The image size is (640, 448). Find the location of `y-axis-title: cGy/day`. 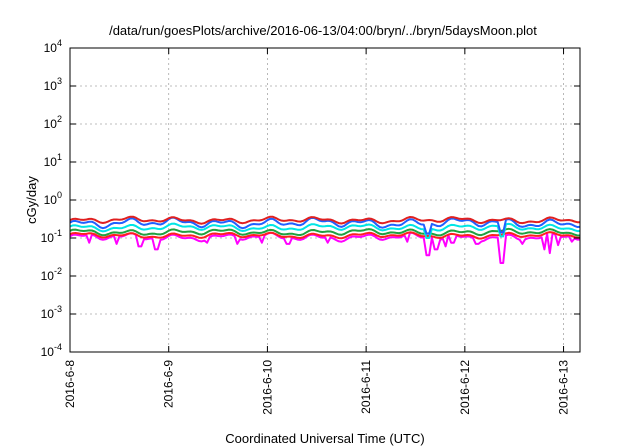

y-axis-title: cGy/day is located at coordinates (31, 200).